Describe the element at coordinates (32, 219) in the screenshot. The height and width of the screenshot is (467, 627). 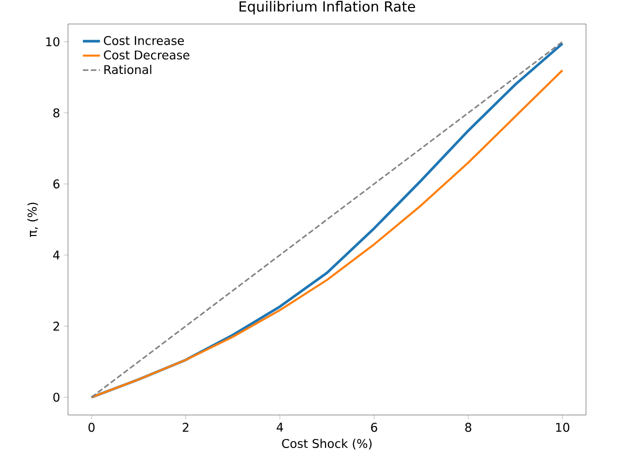
I see `y-axis-title: π, (%)` at that location.